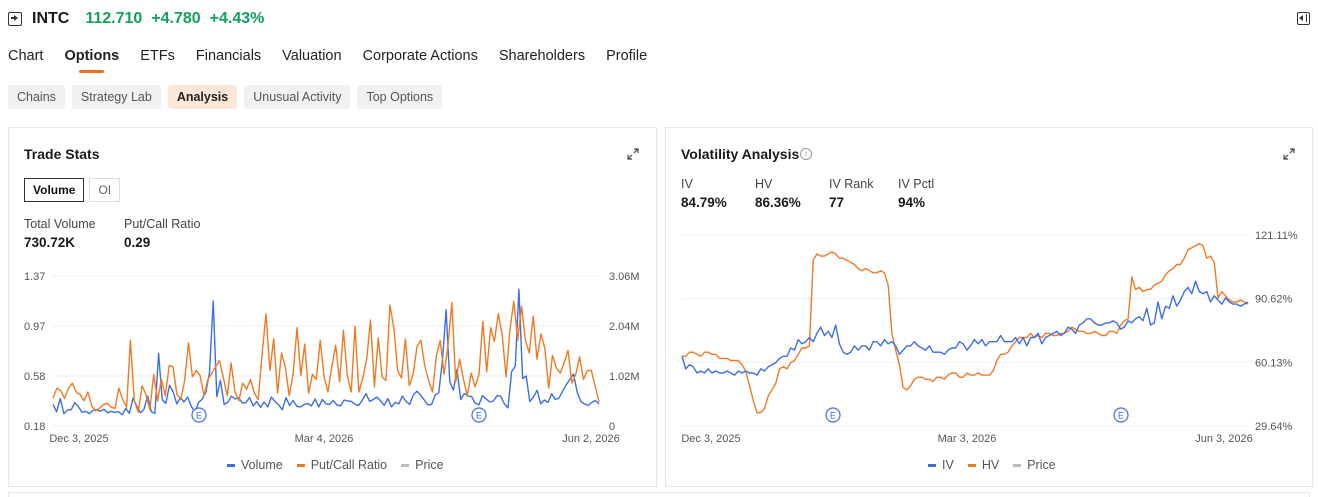  Describe the element at coordinates (764, 184) in the screenshot. I see `hv-label: HV` at that location.